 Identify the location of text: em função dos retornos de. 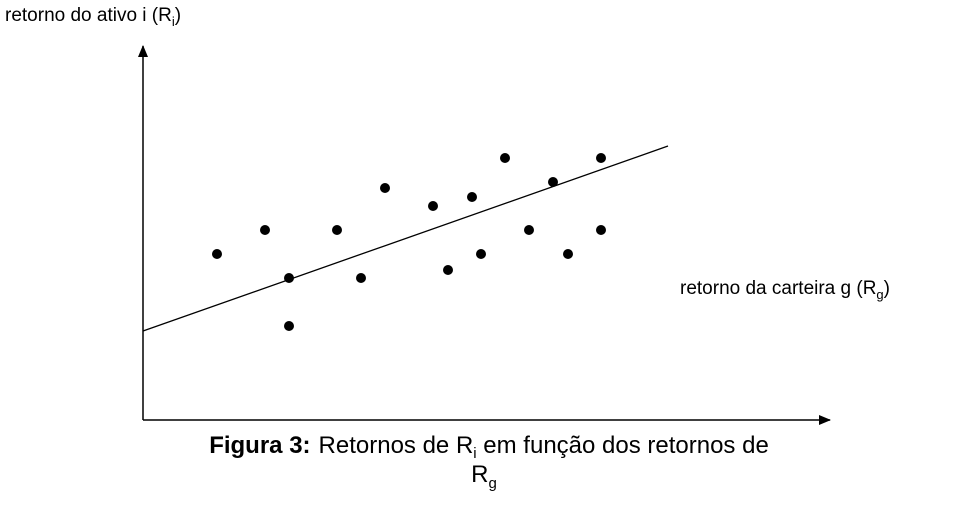
(623, 445).